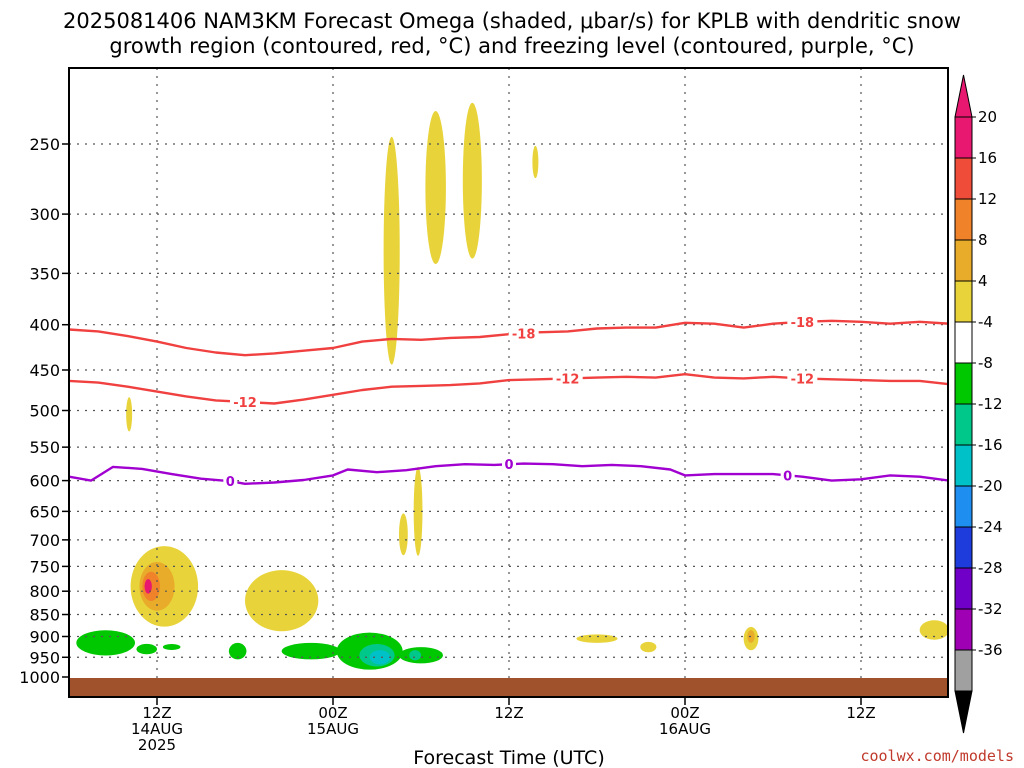  What do you see at coordinates (44, 481) in the screenshot?
I see `y-tick-label: 600` at bounding box center [44, 481].